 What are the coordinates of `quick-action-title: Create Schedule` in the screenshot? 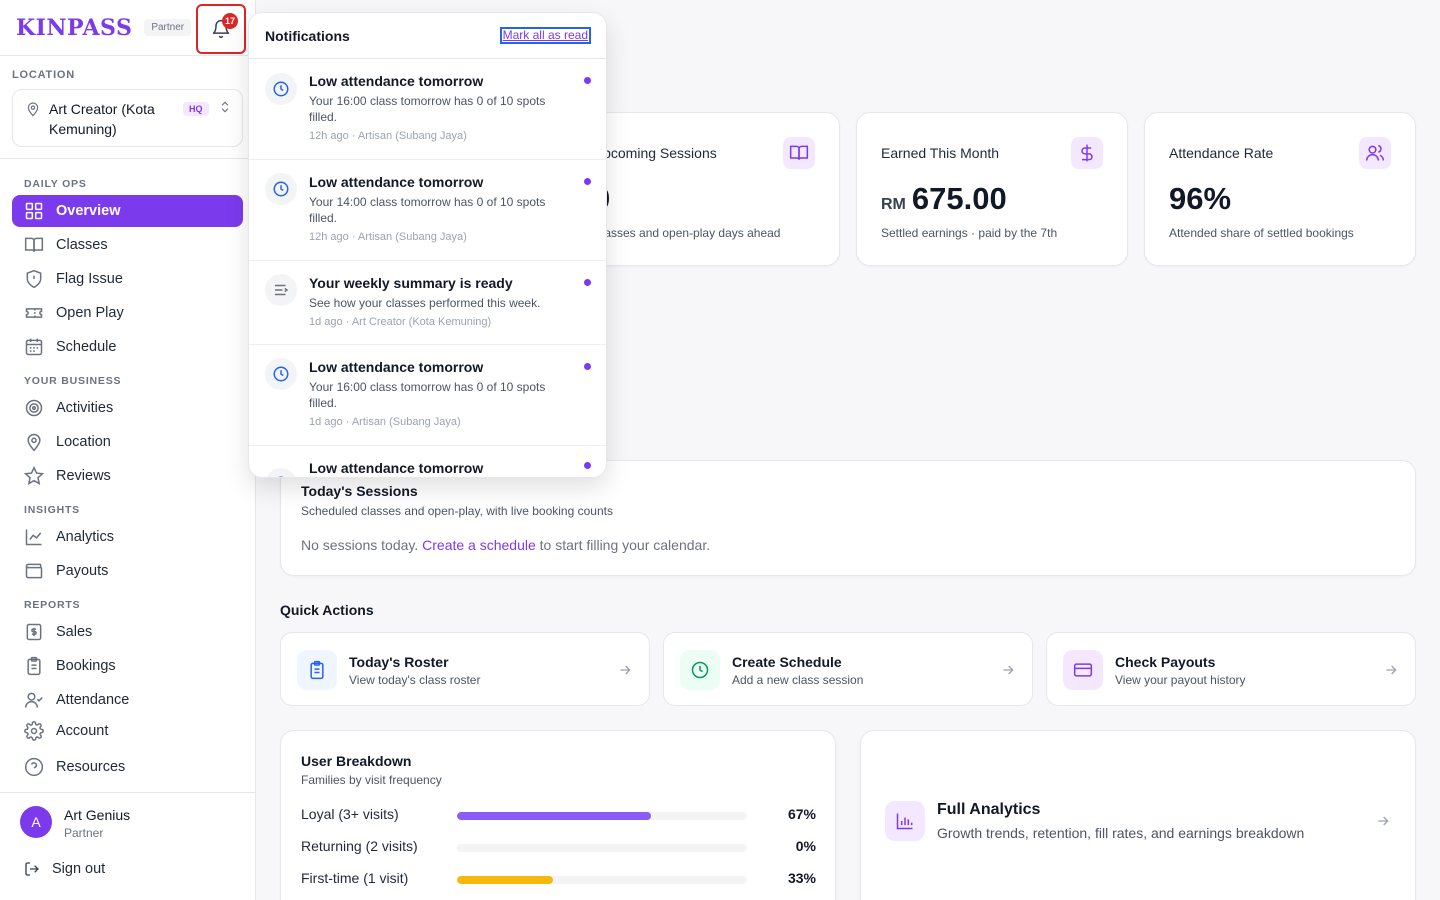 It's located at (787, 662).